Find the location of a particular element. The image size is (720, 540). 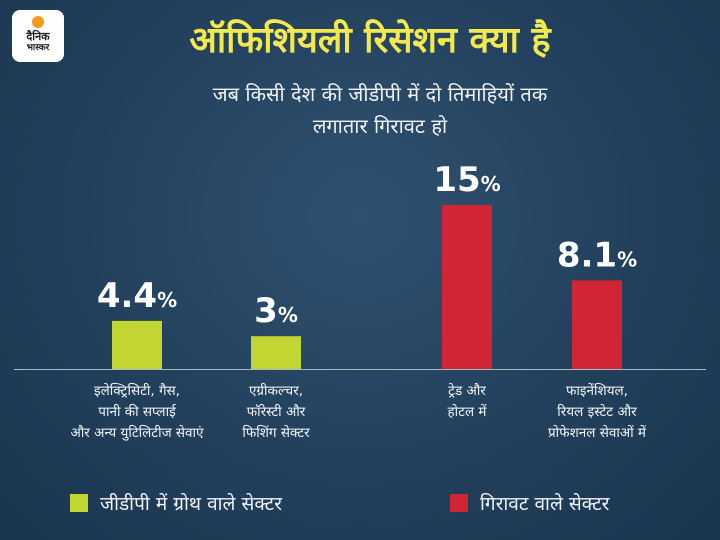

value-label-3: 15% is located at coordinates (466, 180).